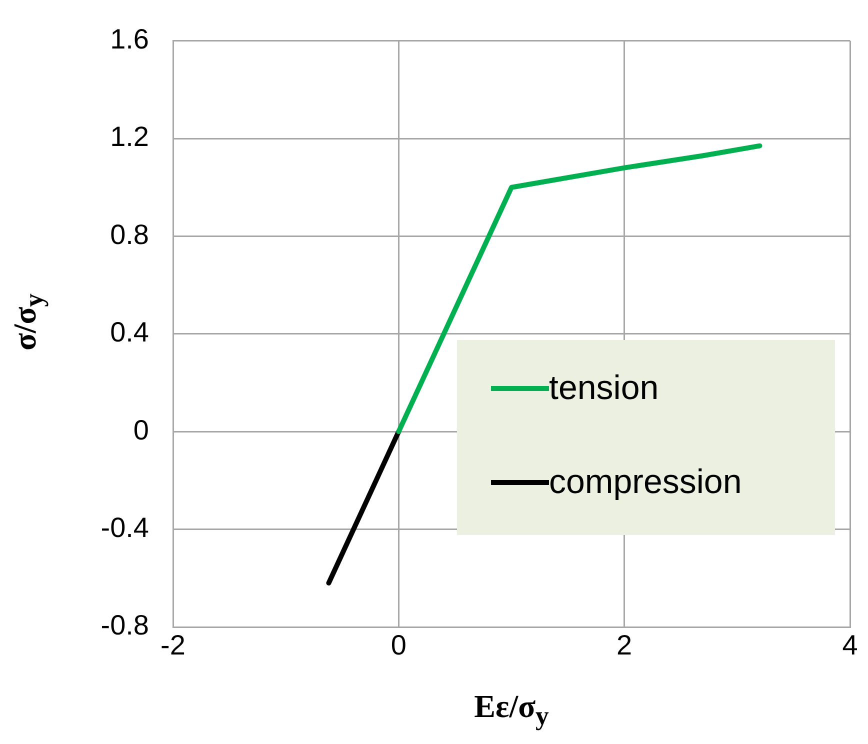  I want to click on x-tick-label: 4, so click(850, 645).